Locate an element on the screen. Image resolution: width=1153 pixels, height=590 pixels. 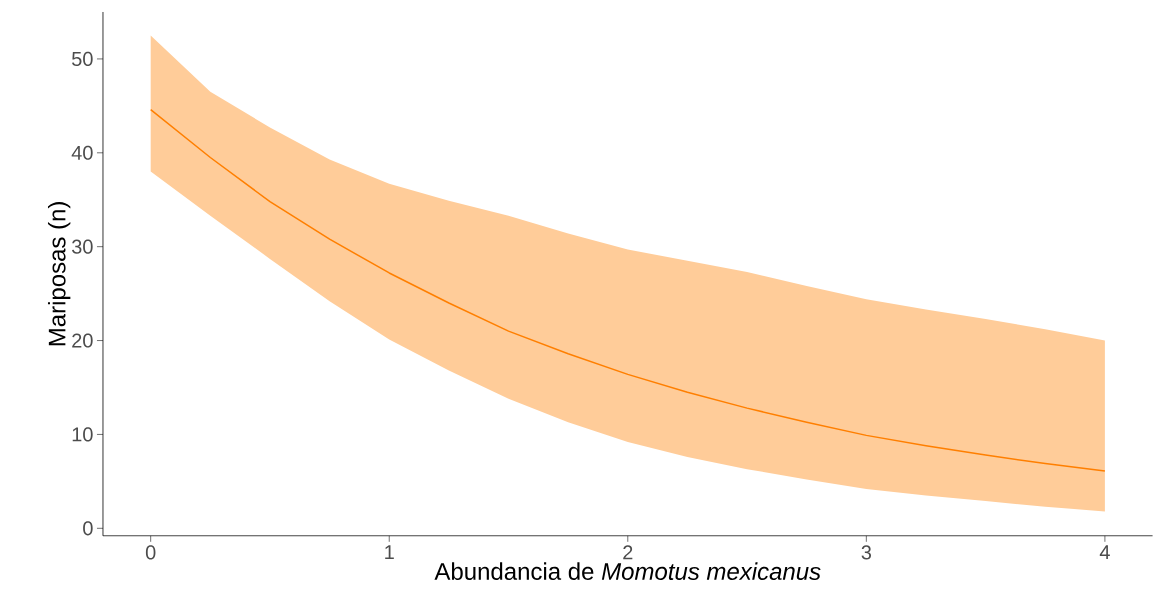
y-tick-label: 30 is located at coordinates (82, 246).